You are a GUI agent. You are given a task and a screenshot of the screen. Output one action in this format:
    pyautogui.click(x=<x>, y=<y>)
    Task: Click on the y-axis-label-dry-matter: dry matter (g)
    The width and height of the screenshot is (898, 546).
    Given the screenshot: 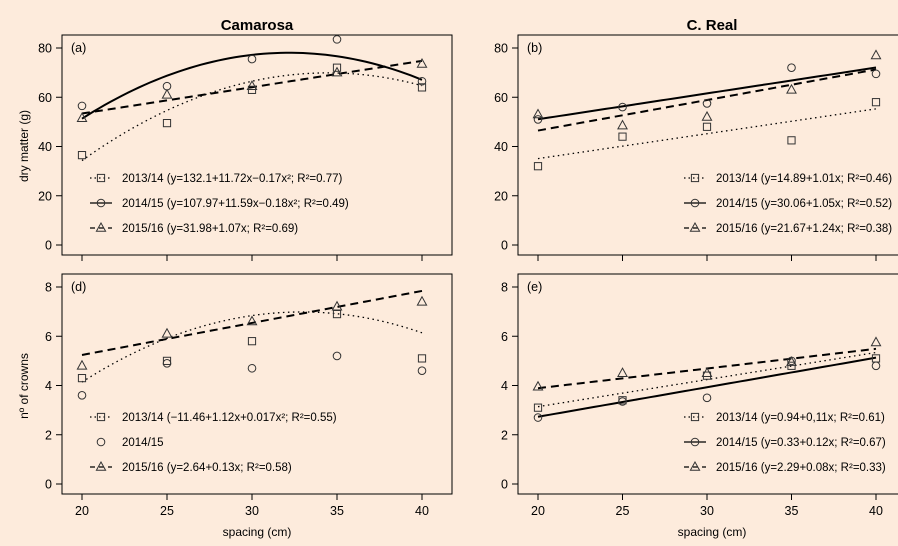 What is the action you would take?
    pyautogui.click(x=24, y=146)
    